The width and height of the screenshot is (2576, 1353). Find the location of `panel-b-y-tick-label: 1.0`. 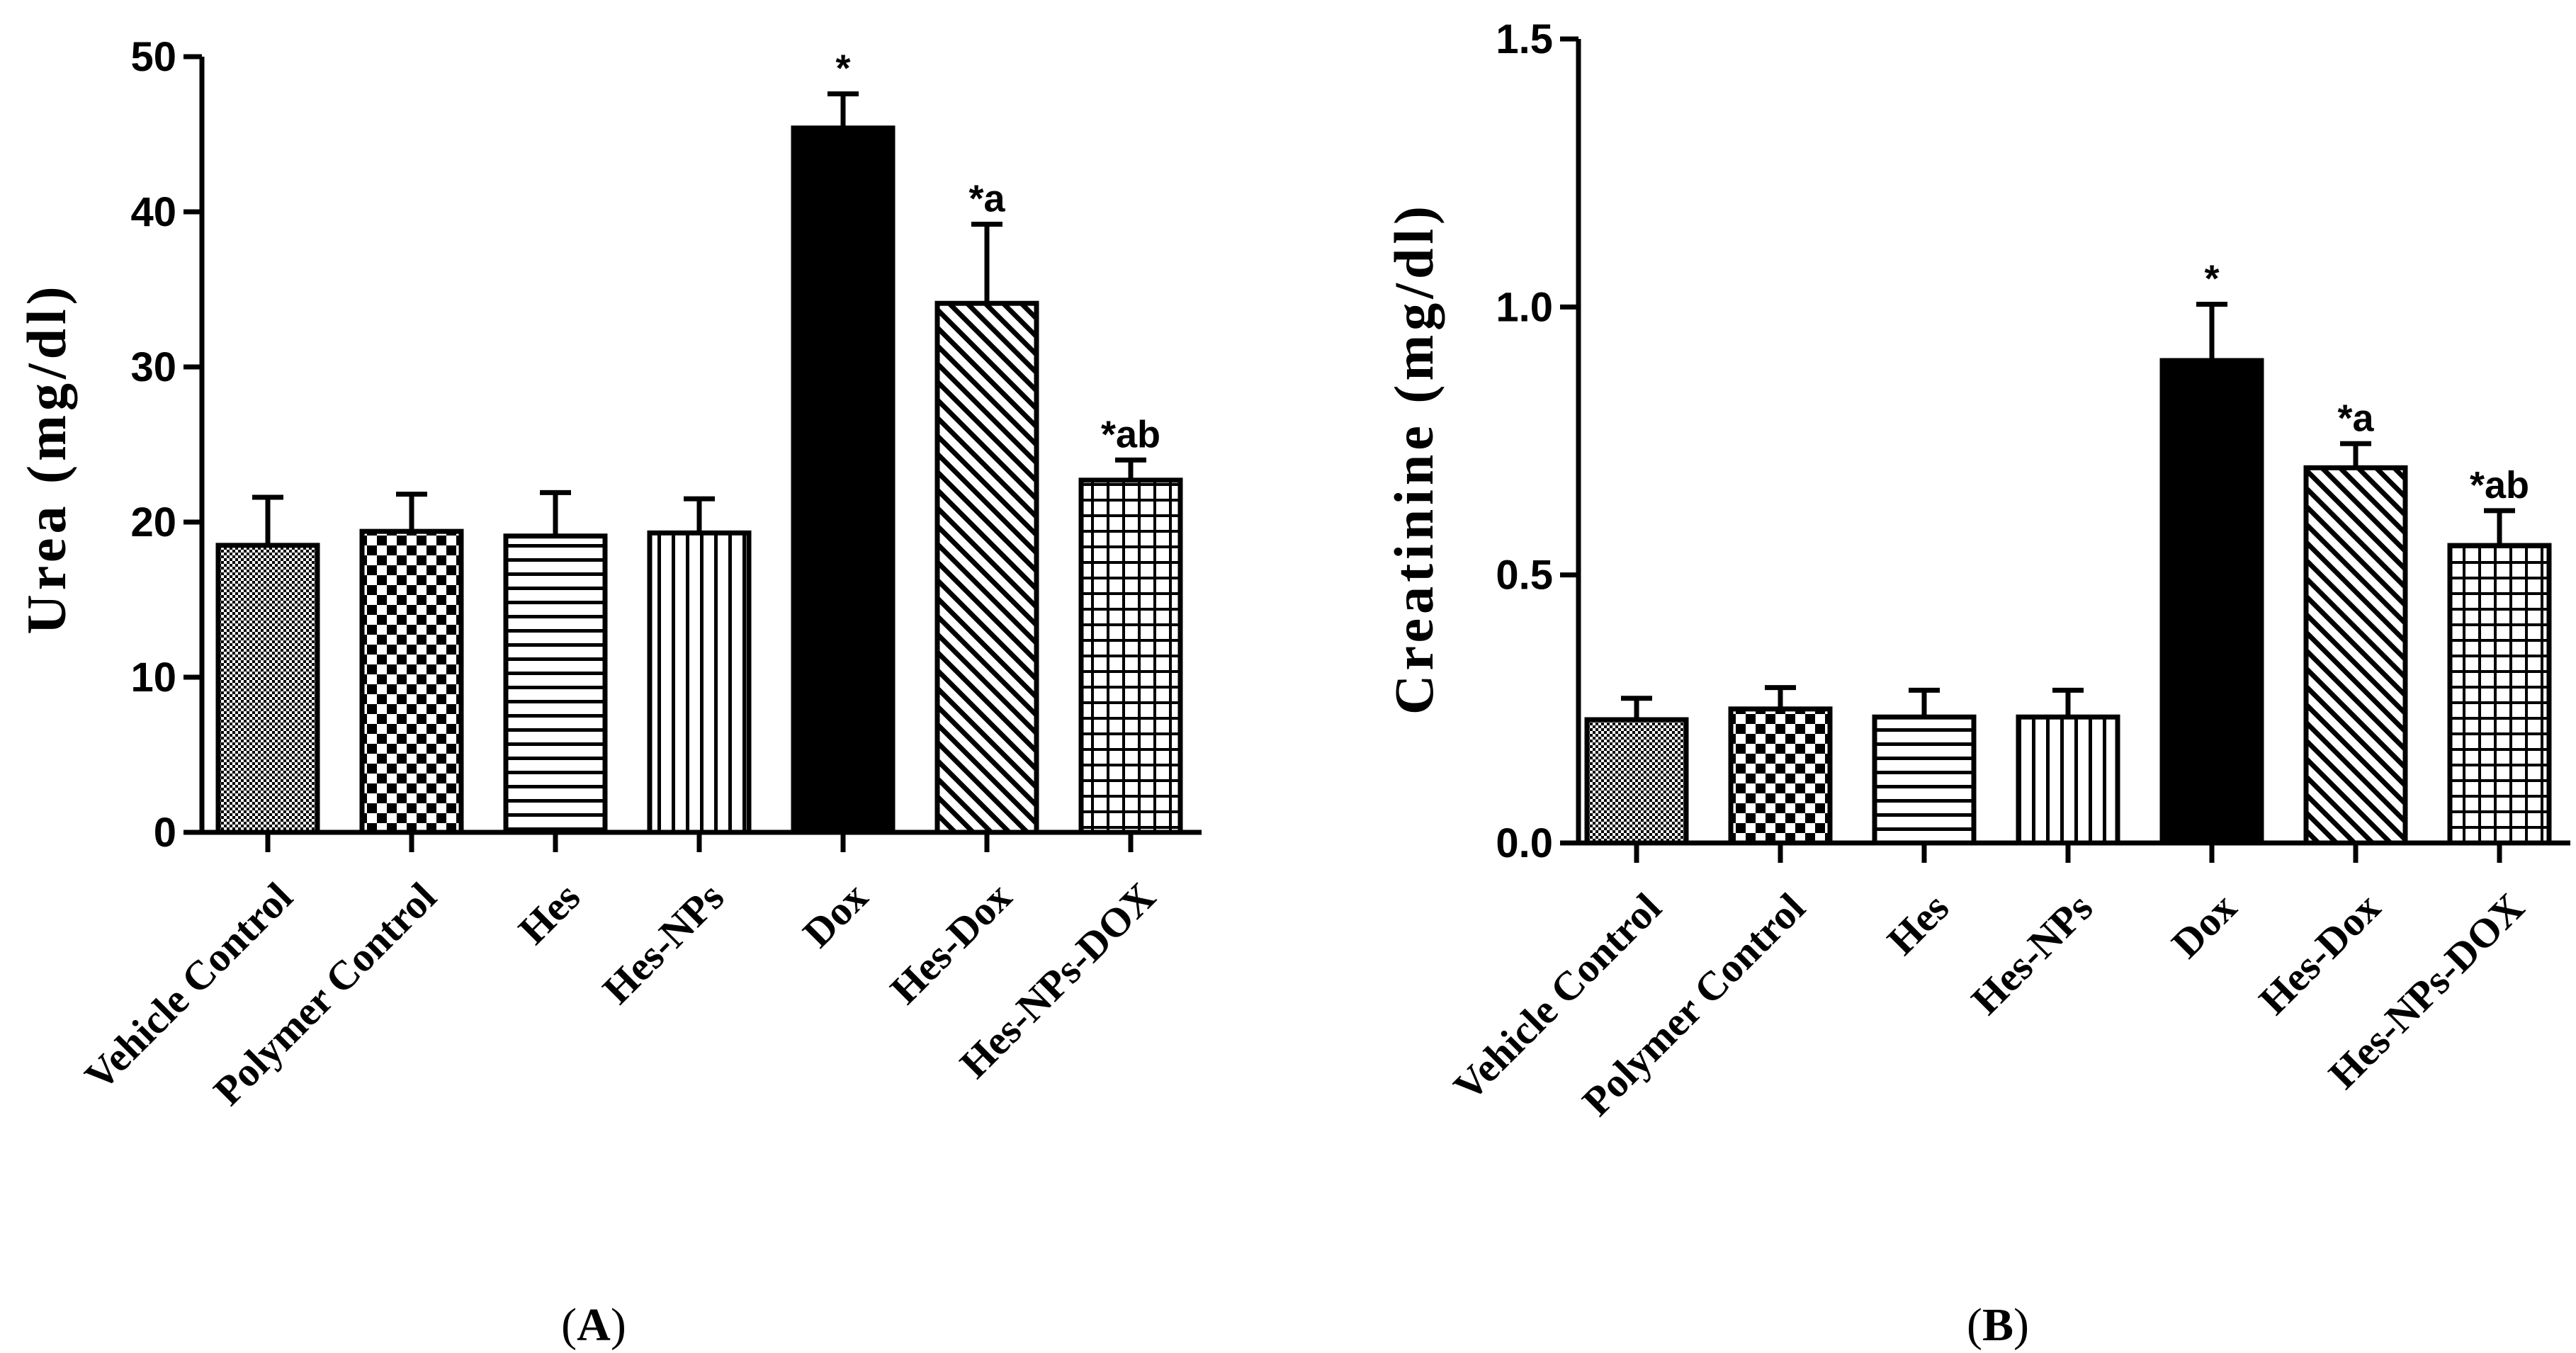

panel-b-y-tick-label: 1.0 is located at coordinates (1525, 307).